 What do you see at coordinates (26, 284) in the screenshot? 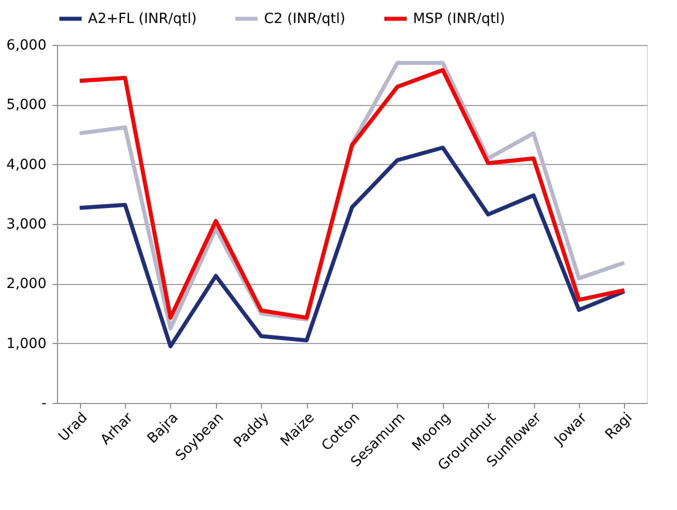
I see `y-tick-label: 2,000` at bounding box center [26, 284].